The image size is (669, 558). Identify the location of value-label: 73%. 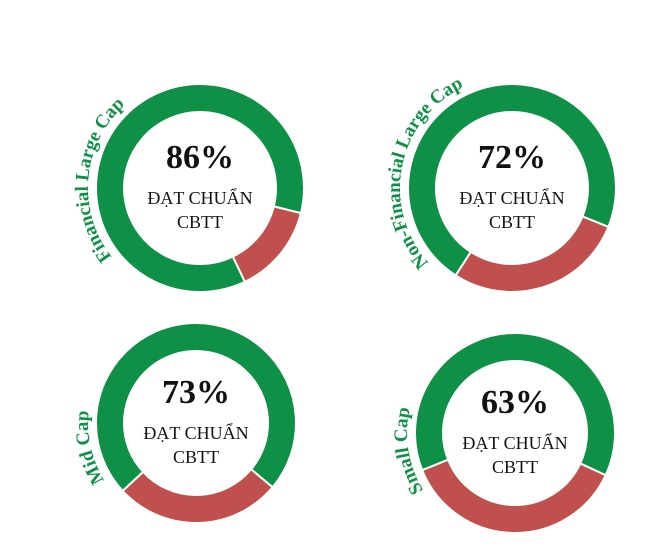
(196, 392).